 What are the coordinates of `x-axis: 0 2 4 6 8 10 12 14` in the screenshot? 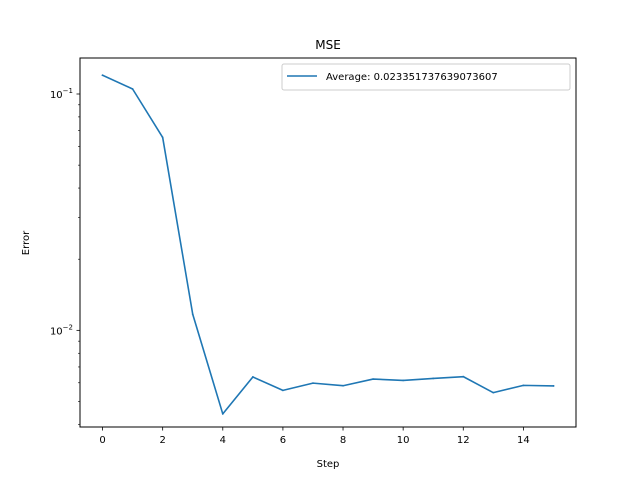 It's located at (314, 436).